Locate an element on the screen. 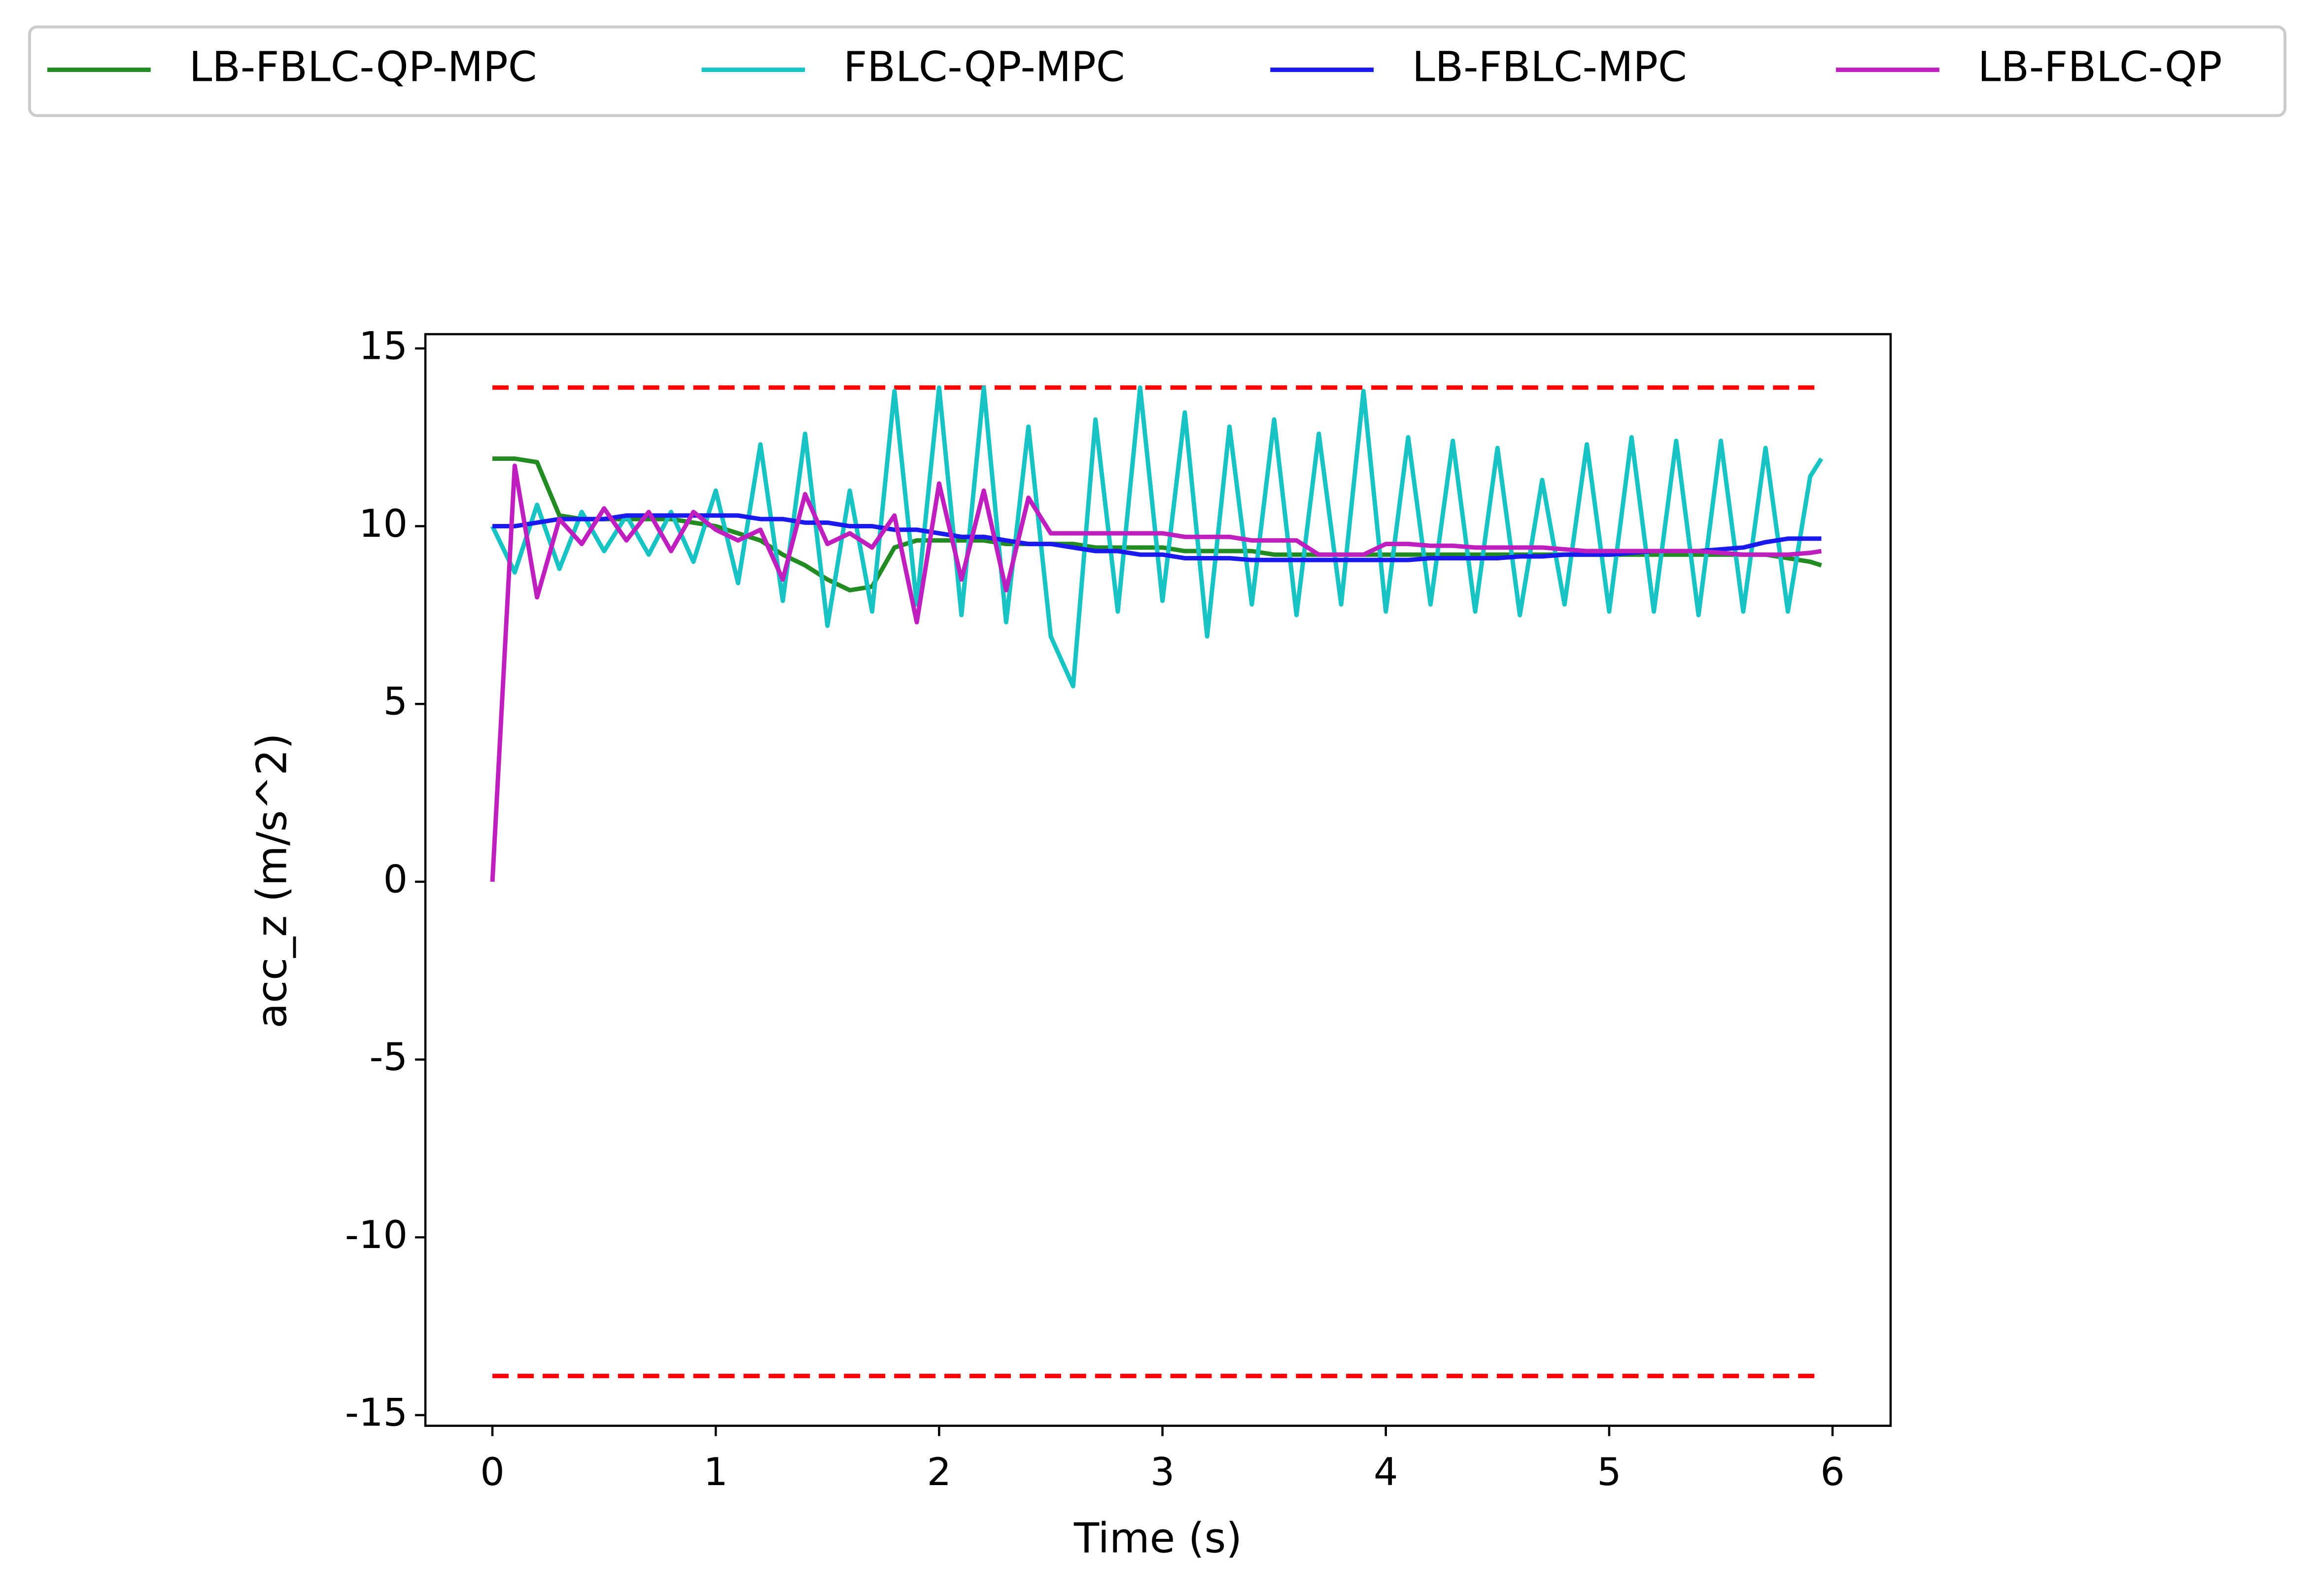 The height and width of the screenshot is (1596, 2316). legend-label: LB-FBLC-MPC is located at coordinates (1549, 67).